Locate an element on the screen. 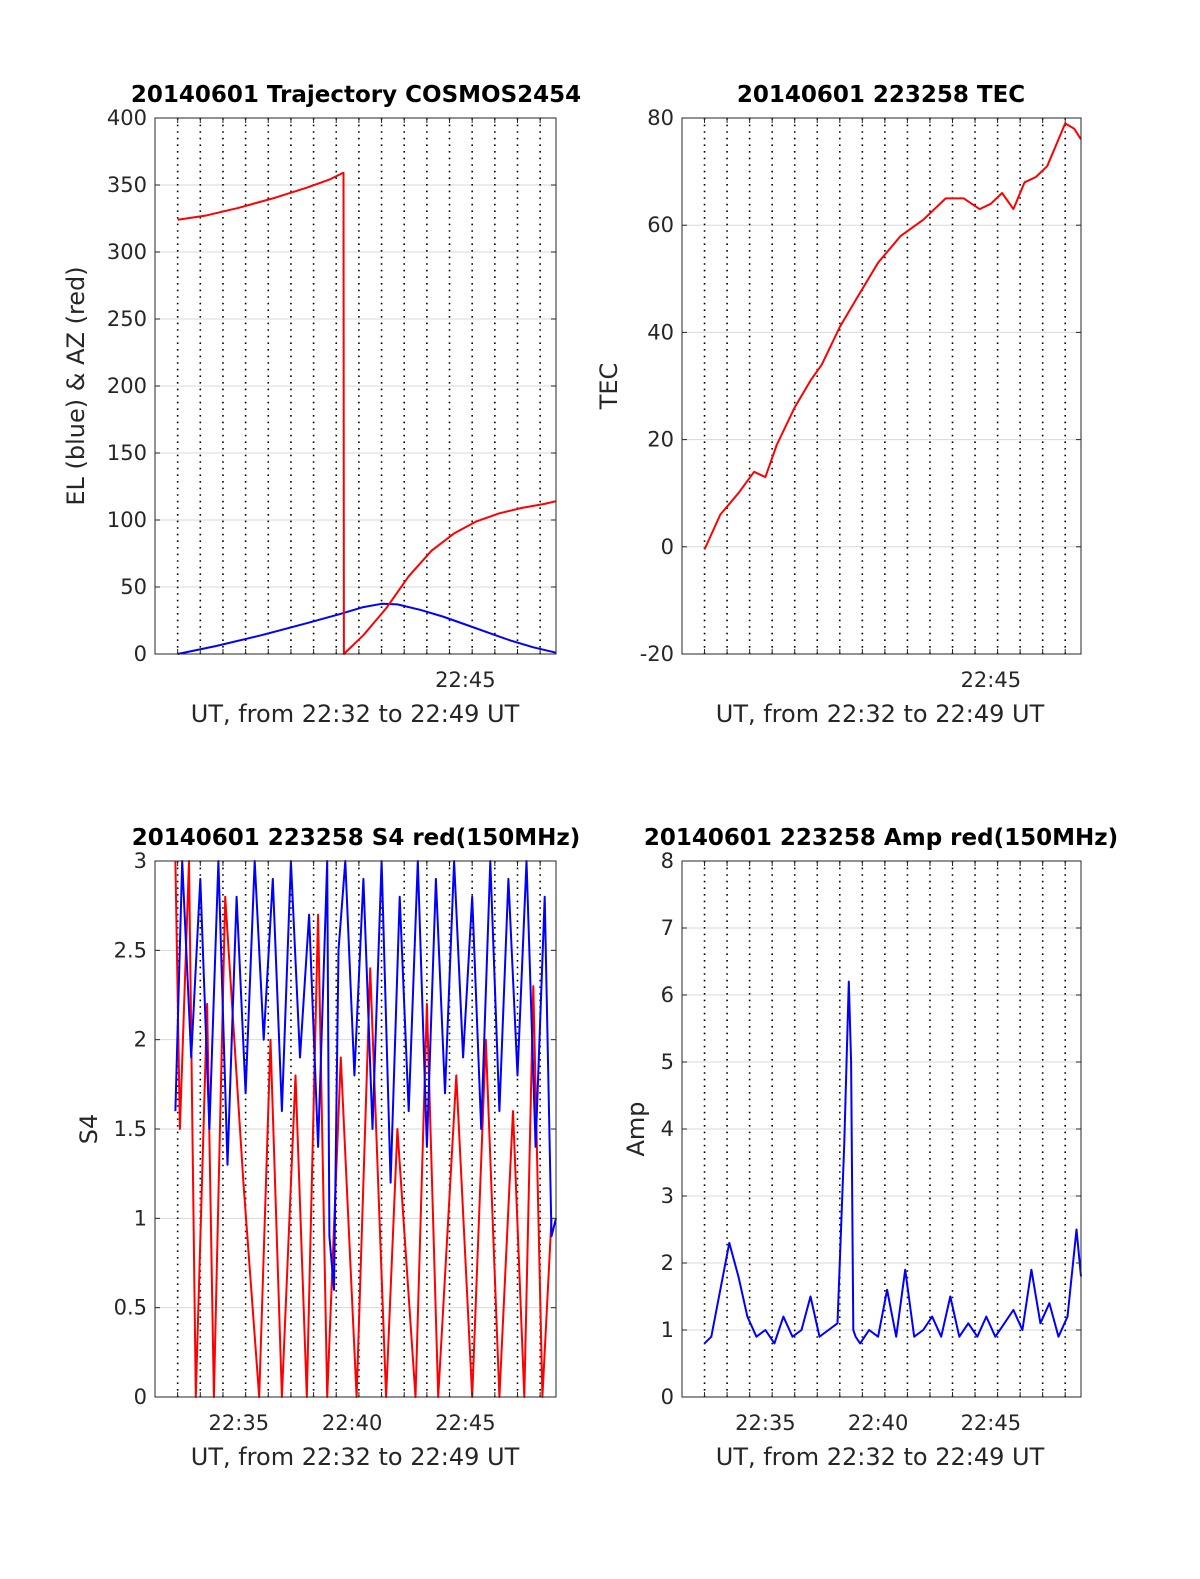 This screenshot has height=1579, width=1200. y-tick-label: 150 is located at coordinates (127, 453).